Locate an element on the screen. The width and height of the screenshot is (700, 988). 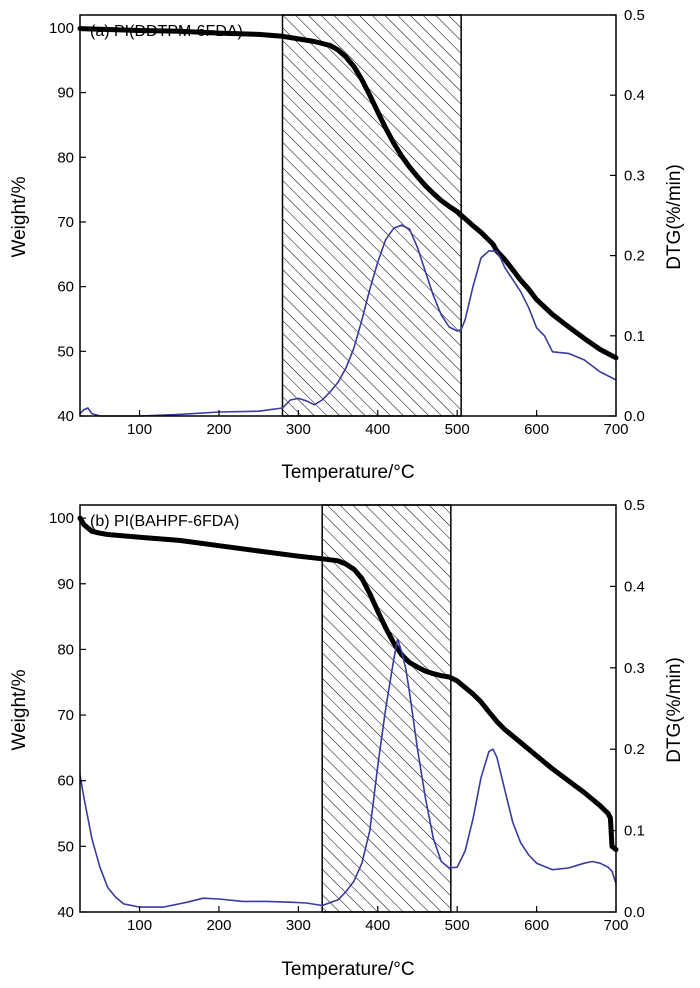
hatched-region-b is located at coordinates (386, 708).